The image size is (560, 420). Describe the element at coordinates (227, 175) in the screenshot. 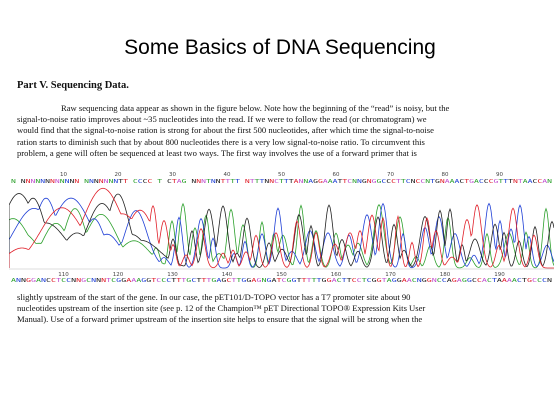

I see `position-tick-label: 40` at that location.